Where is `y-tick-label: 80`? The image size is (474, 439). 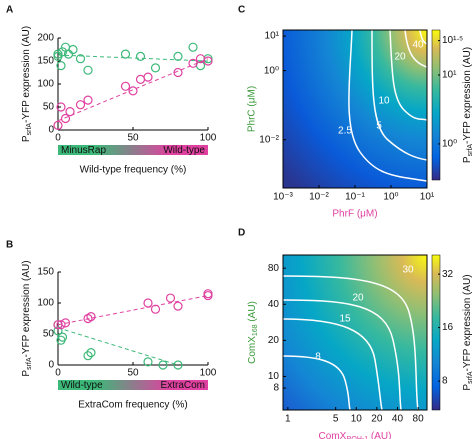
y-tick-label: 80 is located at coordinates (274, 268).